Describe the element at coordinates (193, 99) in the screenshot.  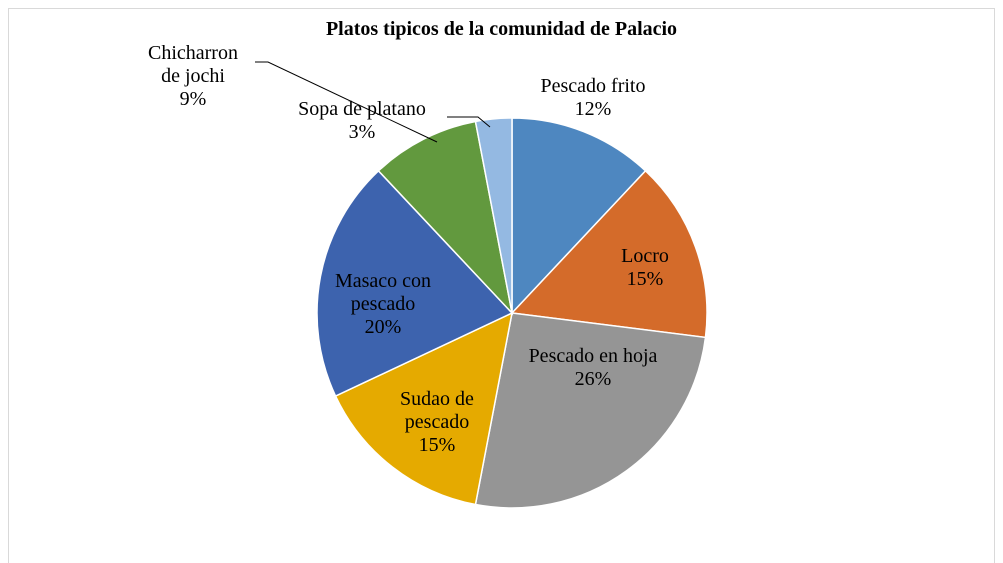
I see `value-label: 9%` at that location.